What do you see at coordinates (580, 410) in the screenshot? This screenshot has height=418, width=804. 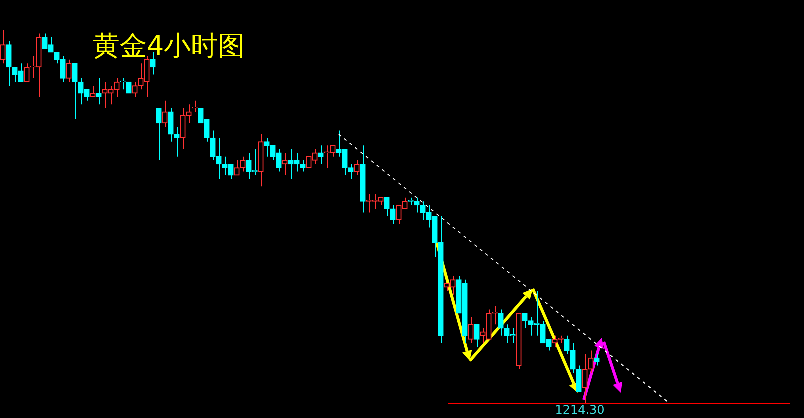 I see `text: 1214.30` at bounding box center [580, 410].